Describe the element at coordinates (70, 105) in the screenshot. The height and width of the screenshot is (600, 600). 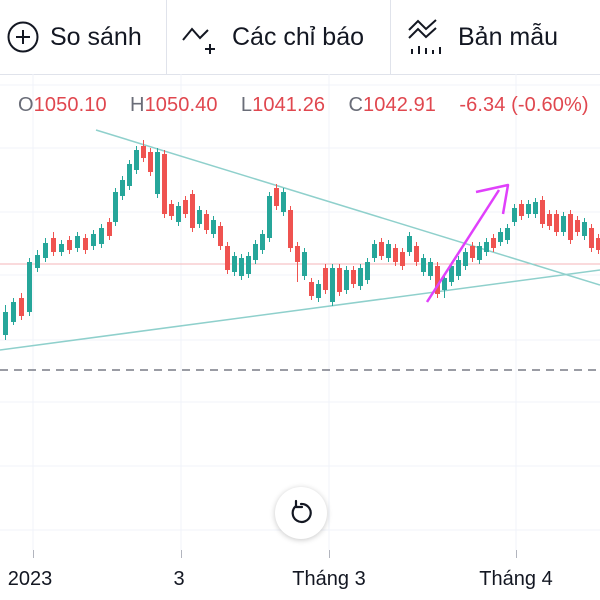
I see `open-value: 1050.10` at that location.